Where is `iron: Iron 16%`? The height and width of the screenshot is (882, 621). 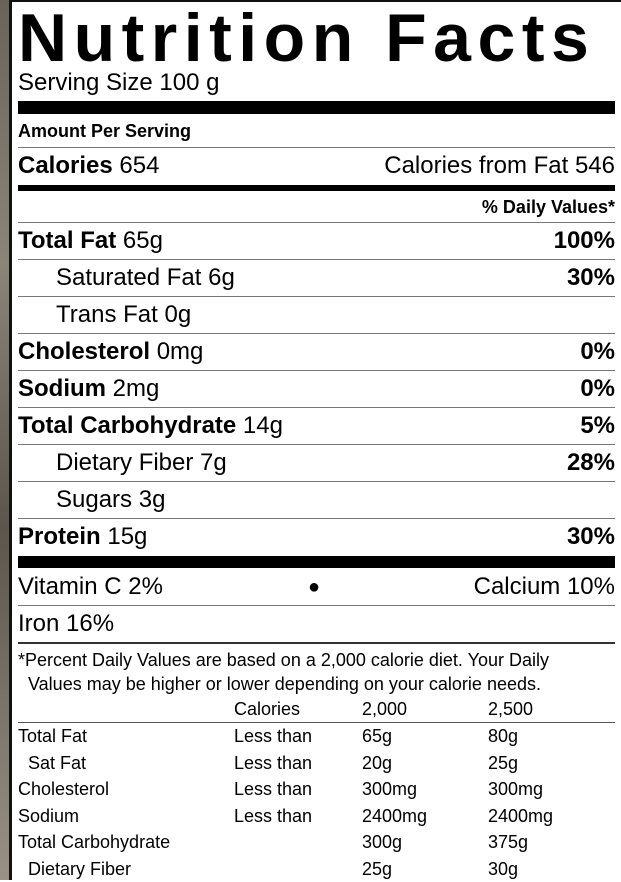 iron: Iron 16% is located at coordinates (66, 623).